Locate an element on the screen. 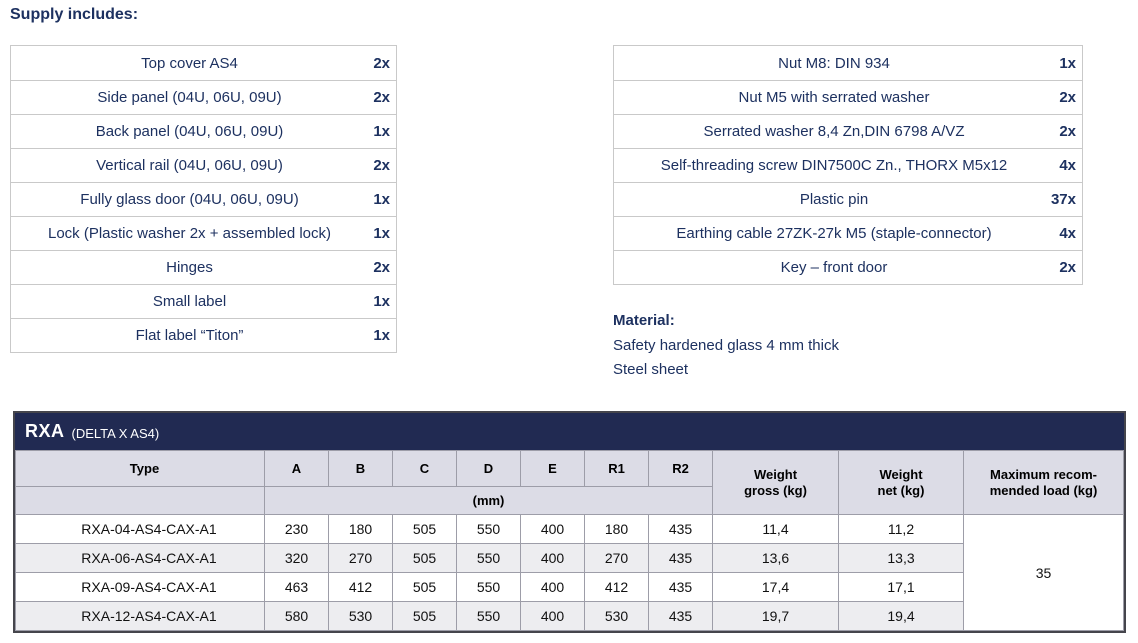  col-header-b: B is located at coordinates (360, 468).